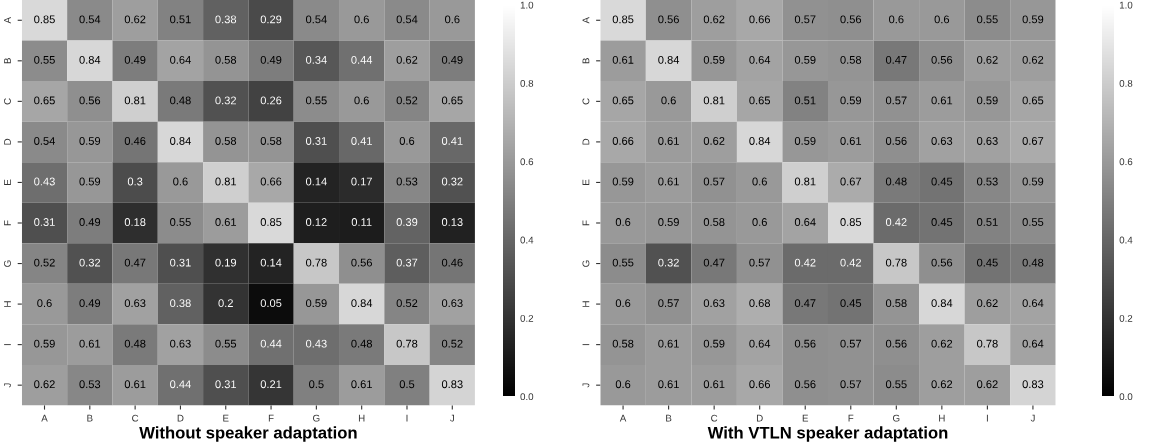 This screenshot has width=1150, height=448. I want to click on data-label: 0.19, so click(226, 262).